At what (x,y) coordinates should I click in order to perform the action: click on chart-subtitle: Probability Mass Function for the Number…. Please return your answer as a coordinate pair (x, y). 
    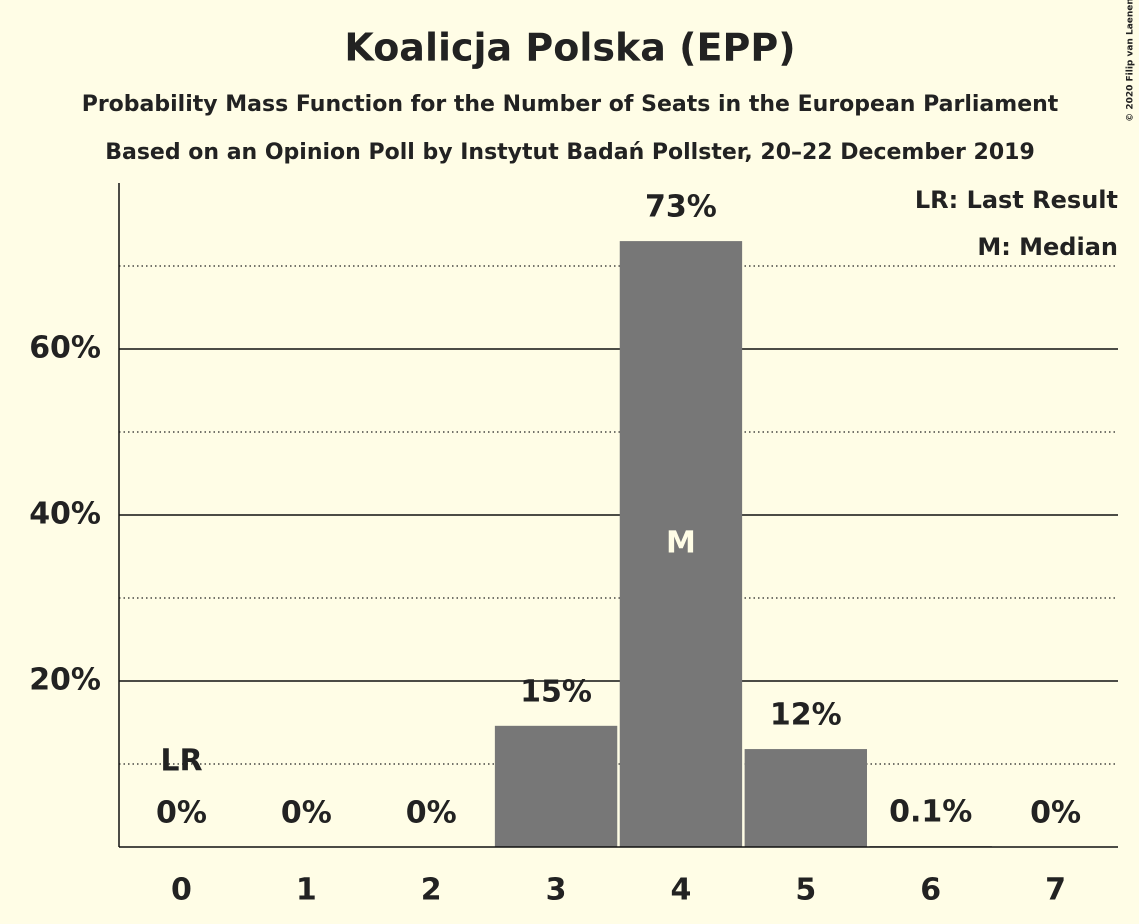
    Looking at the image, I should click on (570, 104).